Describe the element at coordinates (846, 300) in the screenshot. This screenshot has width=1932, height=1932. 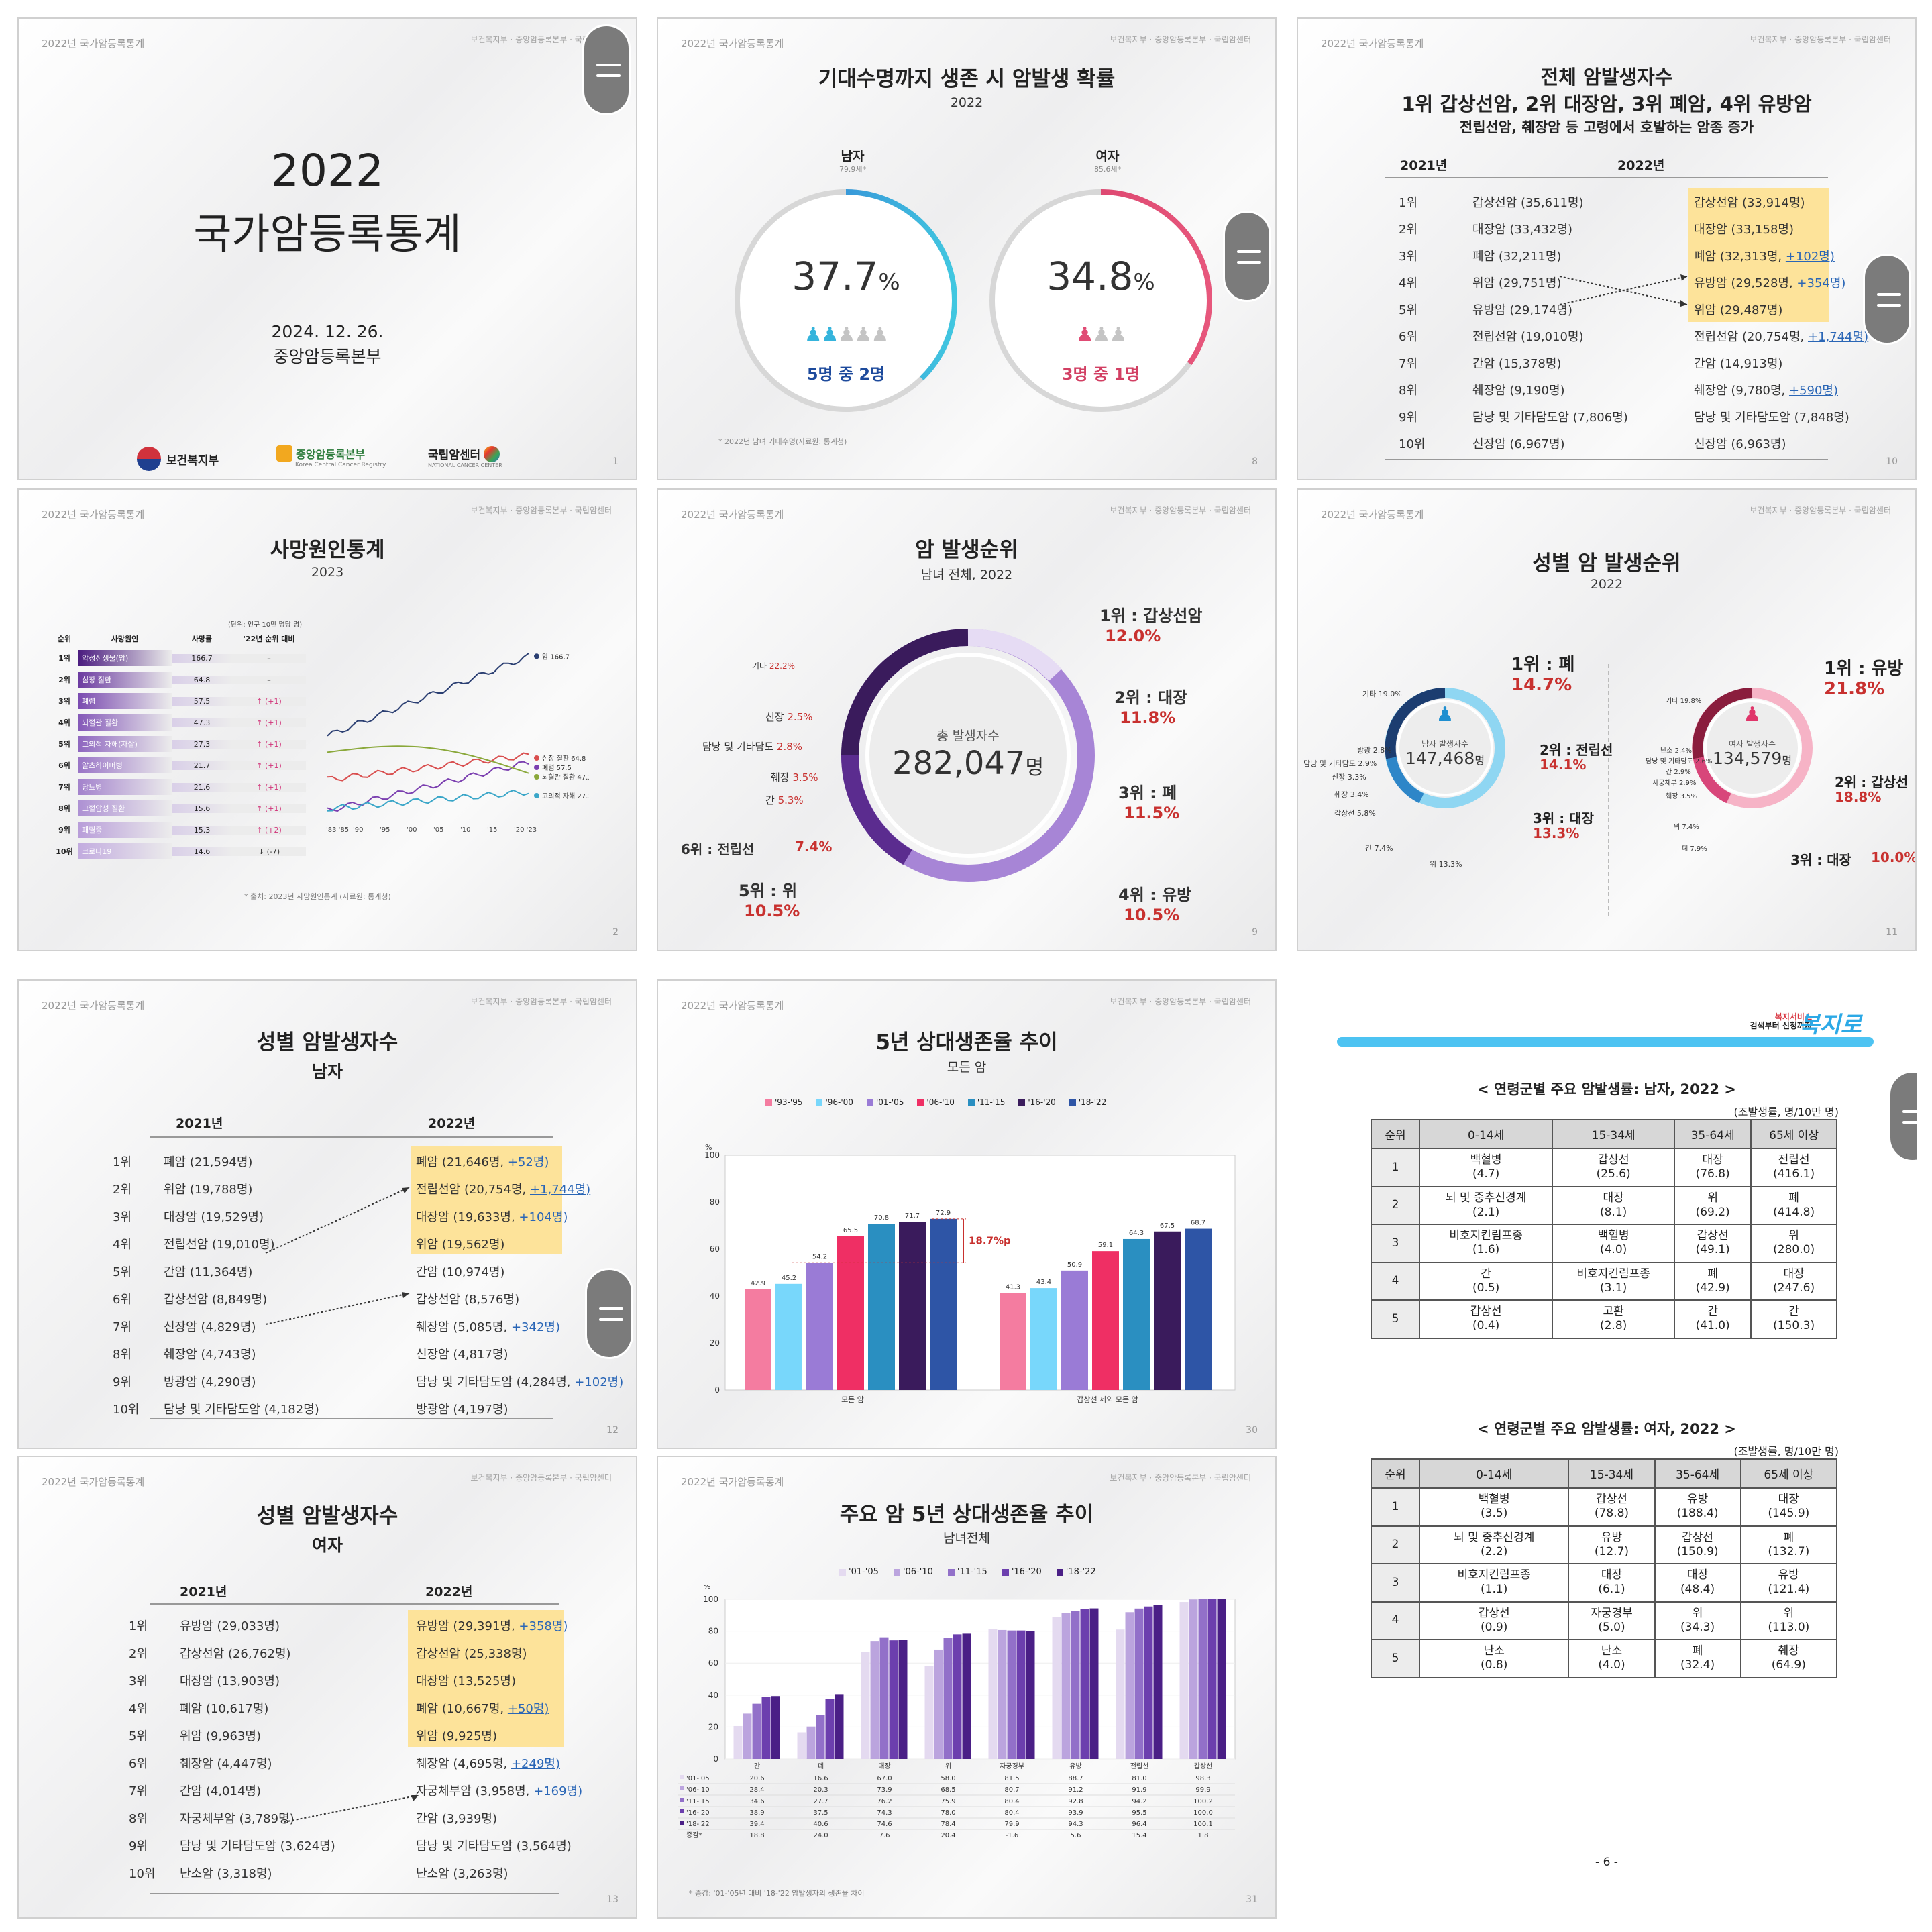
I see `gauge-fill` at that location.